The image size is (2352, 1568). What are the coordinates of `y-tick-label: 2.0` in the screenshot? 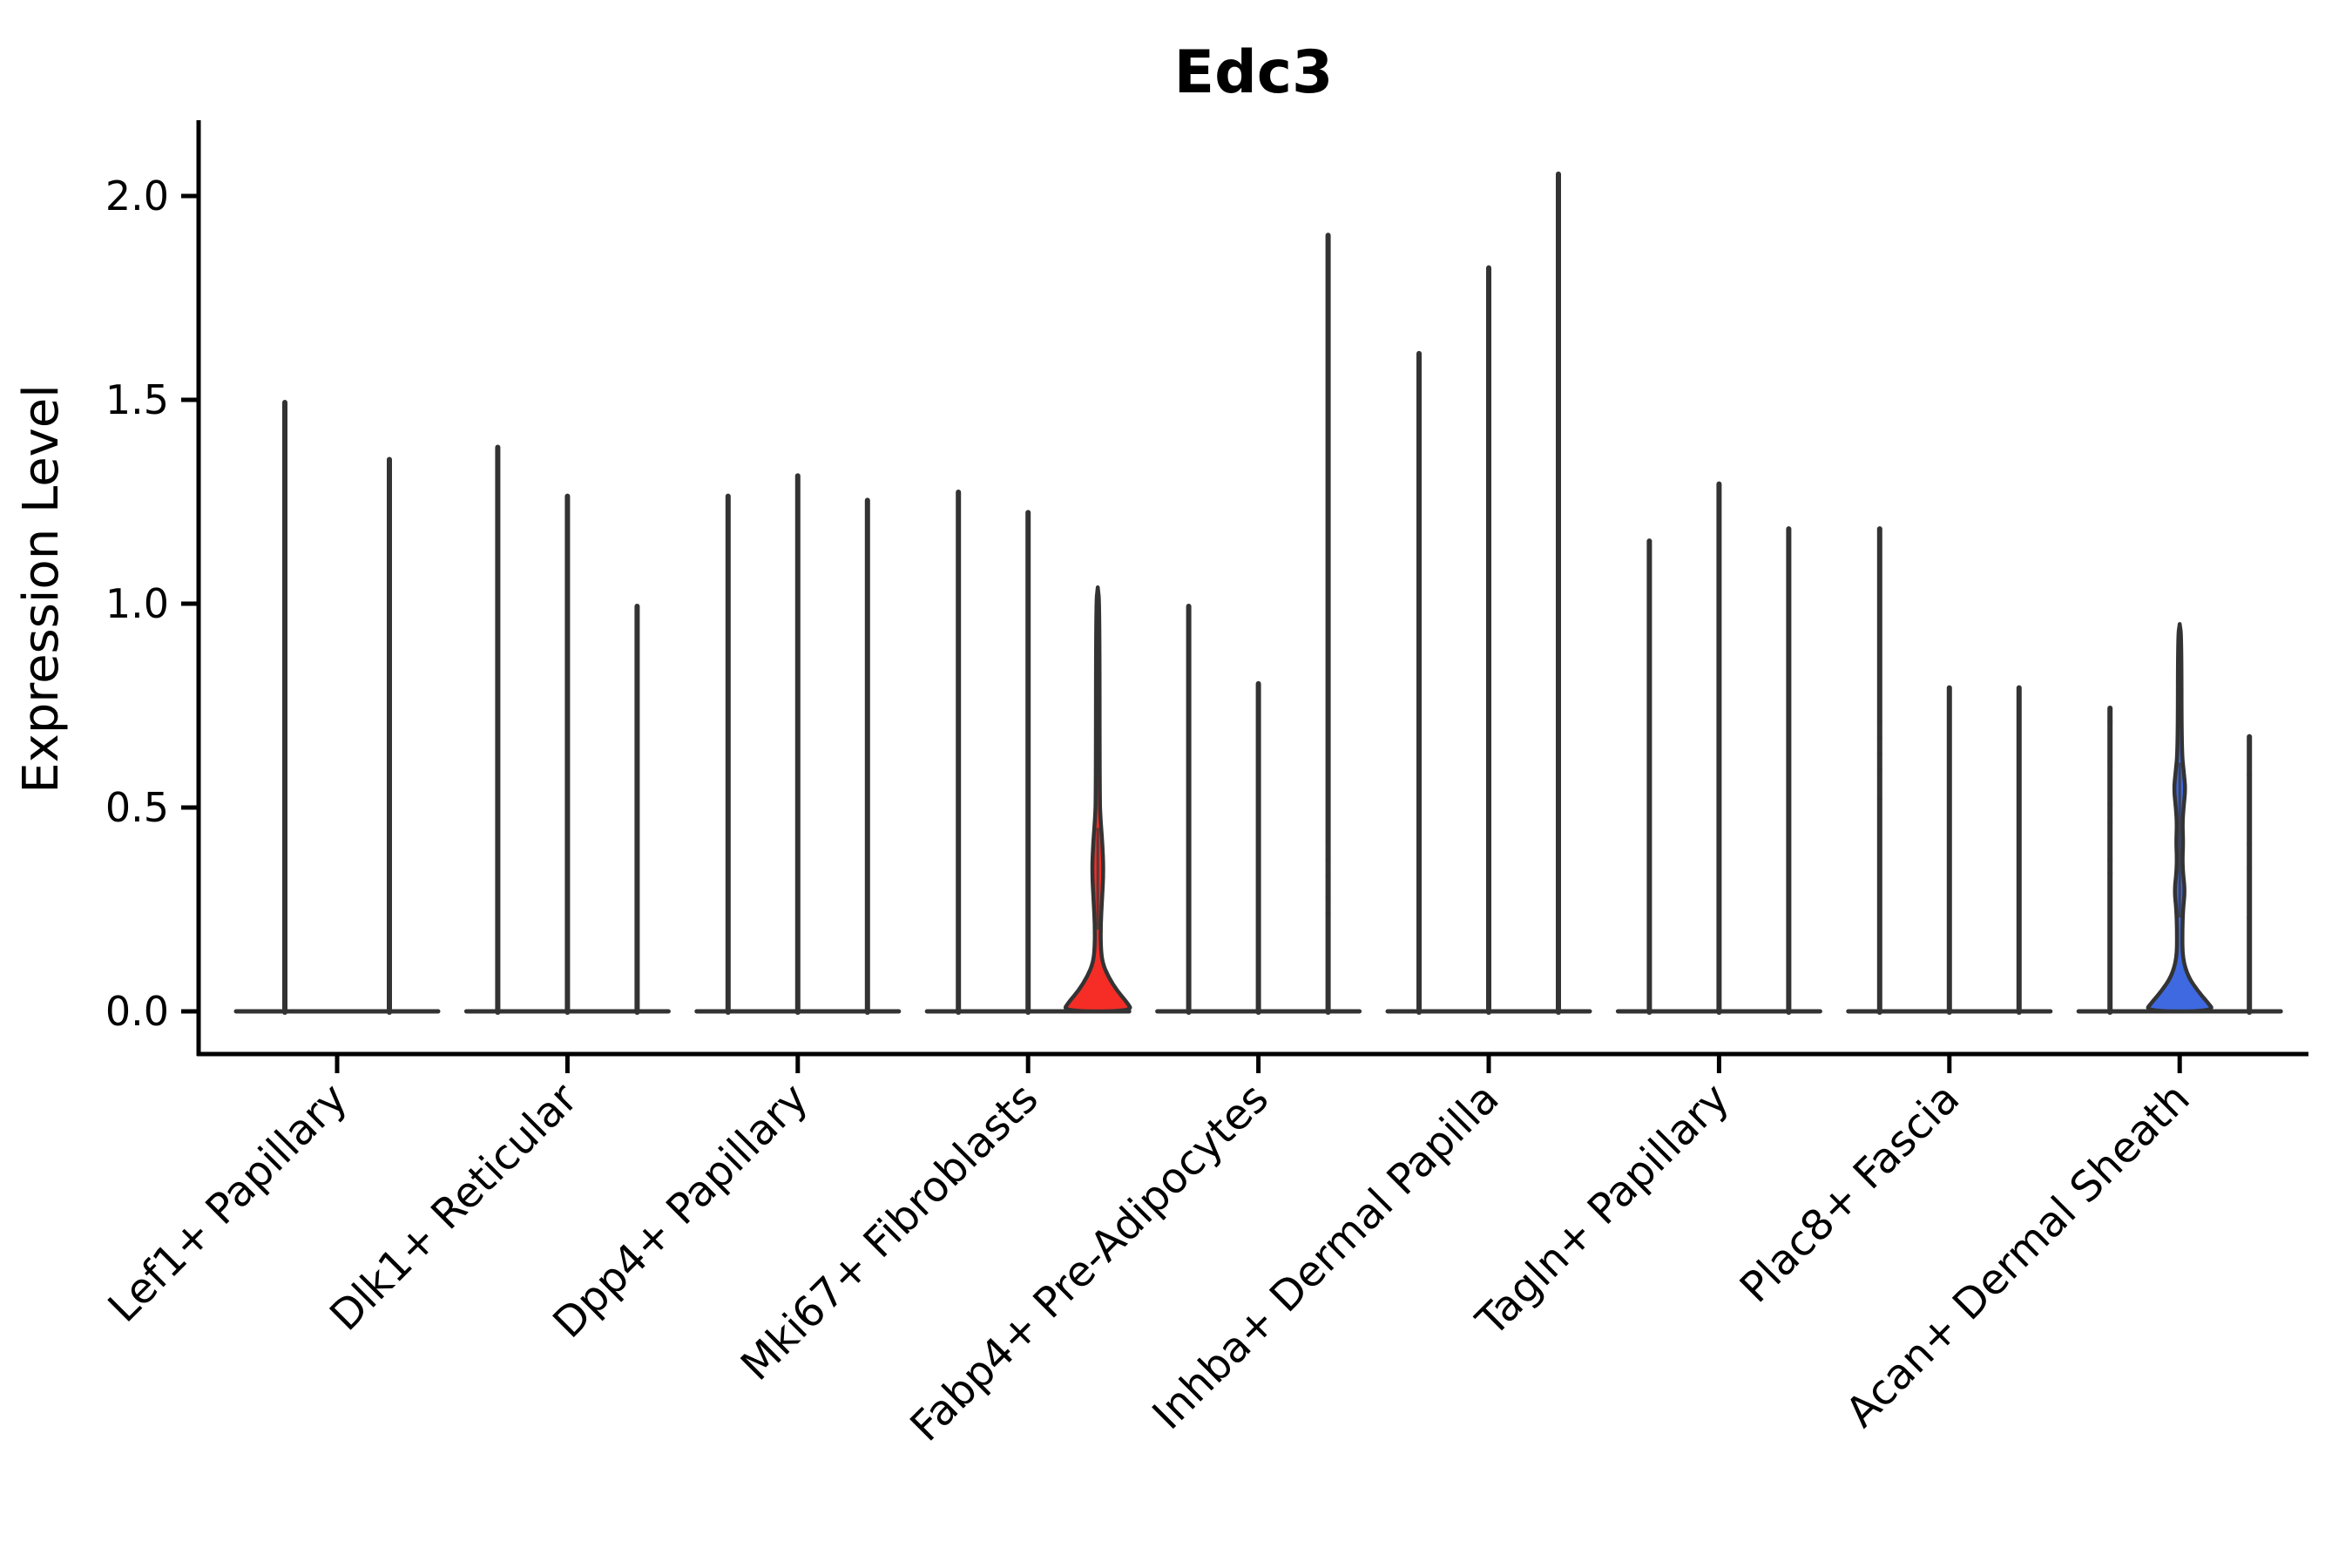 It's located at (137, 196).